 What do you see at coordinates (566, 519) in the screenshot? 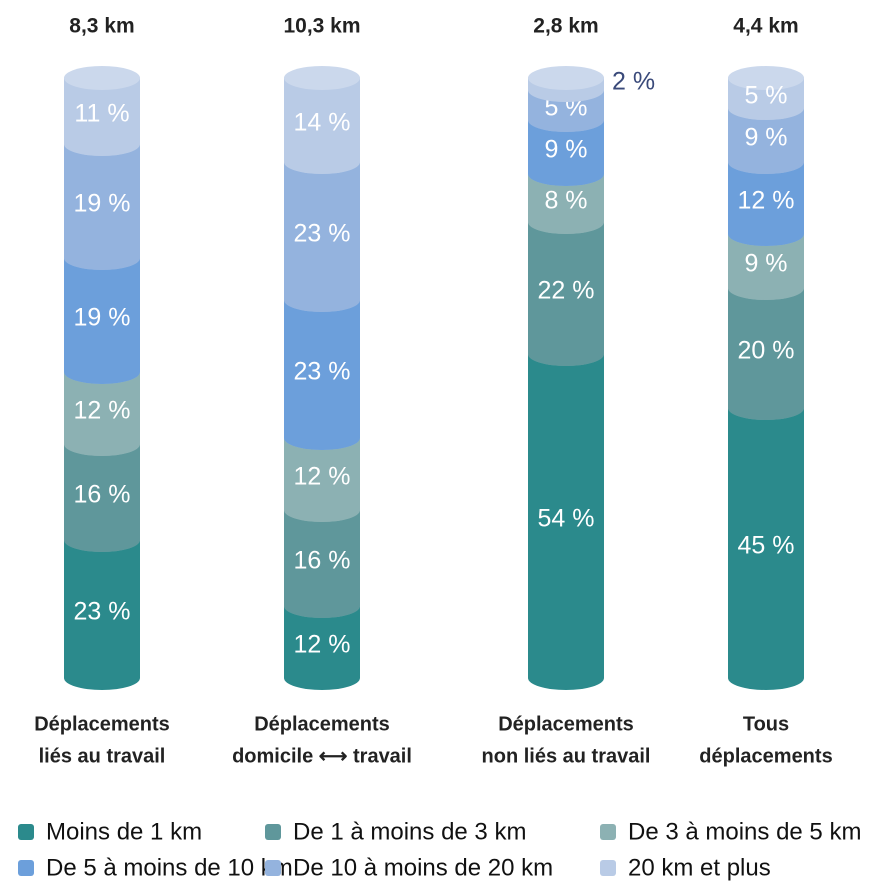
I see `value-label: 54 %` at bounding box center [566, 519].